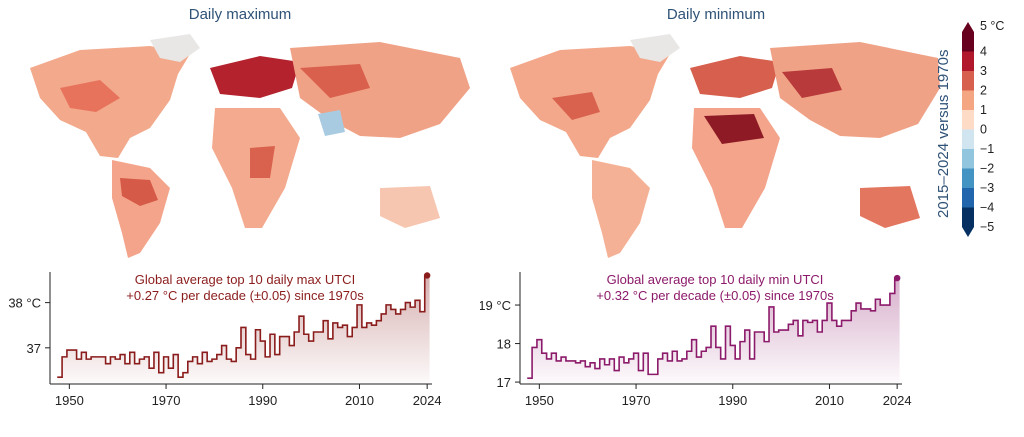 The width and height of the screenshot is (1024, 437). I want to click on y-tick-label: 17, so click(504, 382).